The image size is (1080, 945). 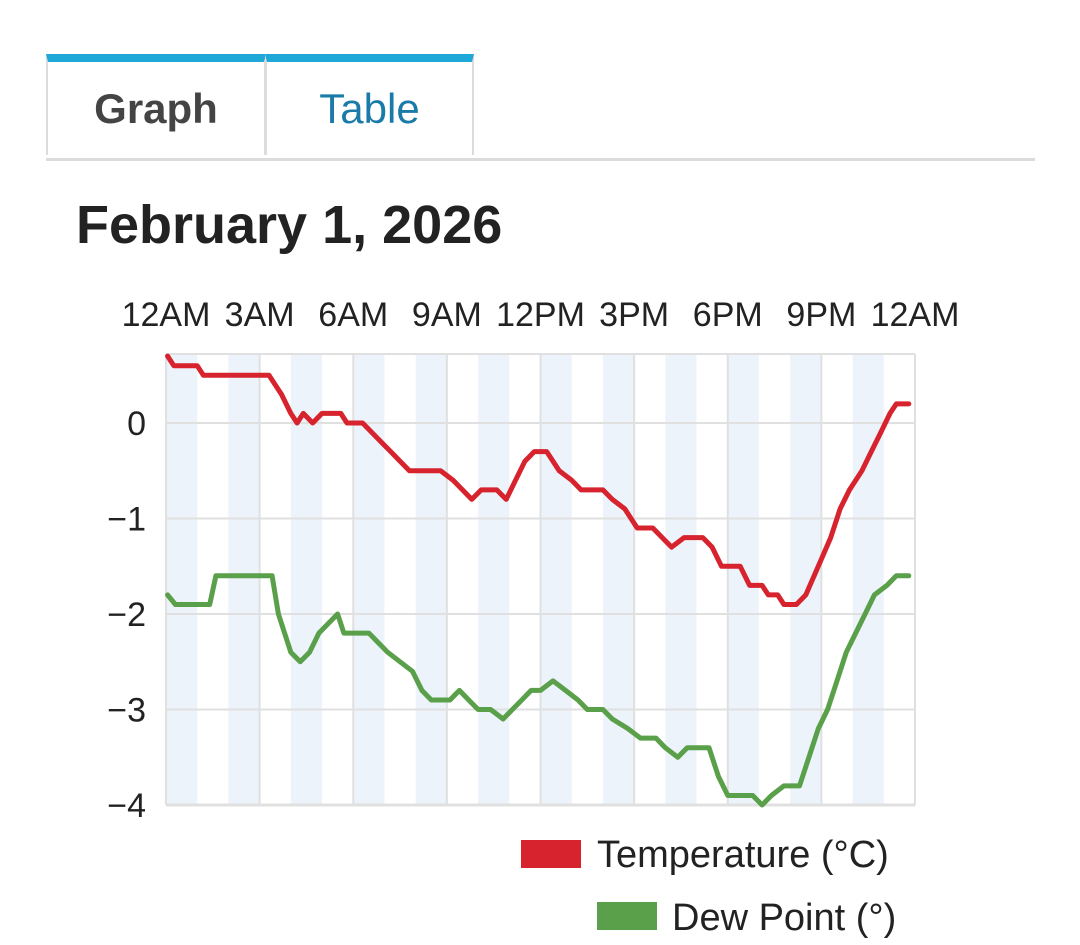 I want to click on tab-table: Table, so click(x=369, y=104).